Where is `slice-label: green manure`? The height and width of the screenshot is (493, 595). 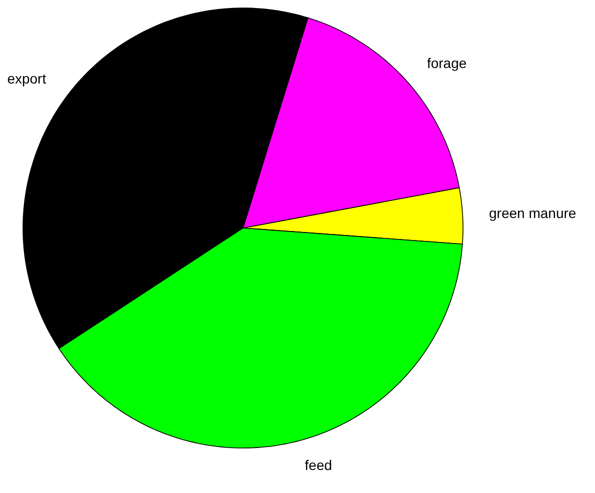 slice-label: green manure is located at coordinates (532, 213).